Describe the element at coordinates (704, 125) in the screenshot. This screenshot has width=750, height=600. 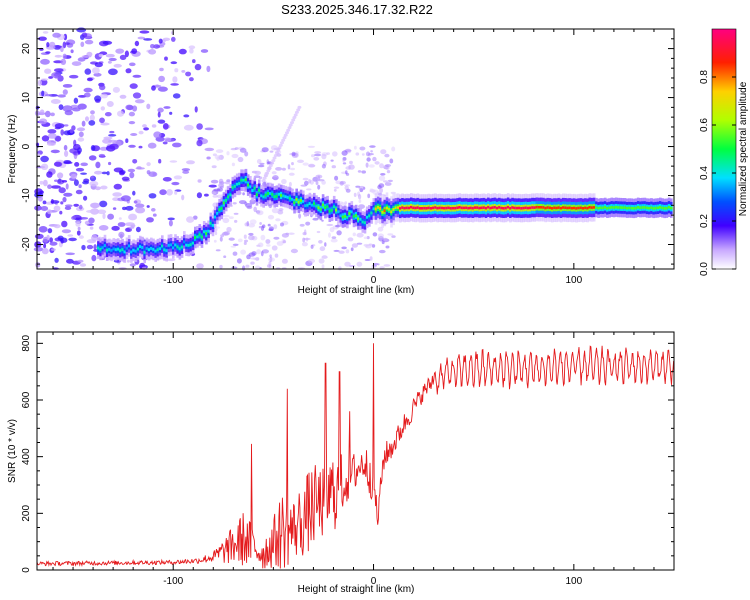
I see `colorbar-tick-label: 0.6` at that location.